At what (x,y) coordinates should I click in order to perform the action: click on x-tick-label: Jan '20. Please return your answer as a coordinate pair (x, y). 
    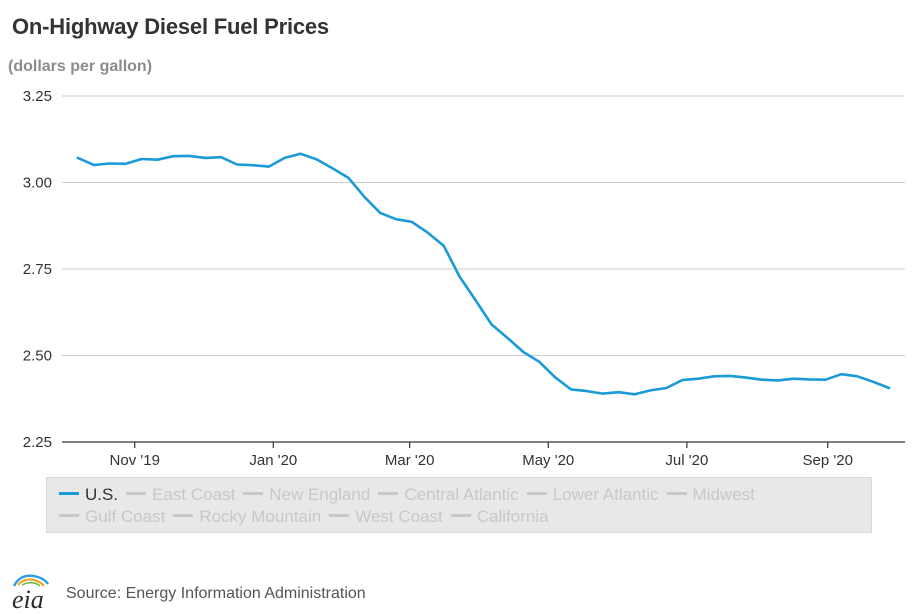
    Looking at the image, I should click on (273, 460).